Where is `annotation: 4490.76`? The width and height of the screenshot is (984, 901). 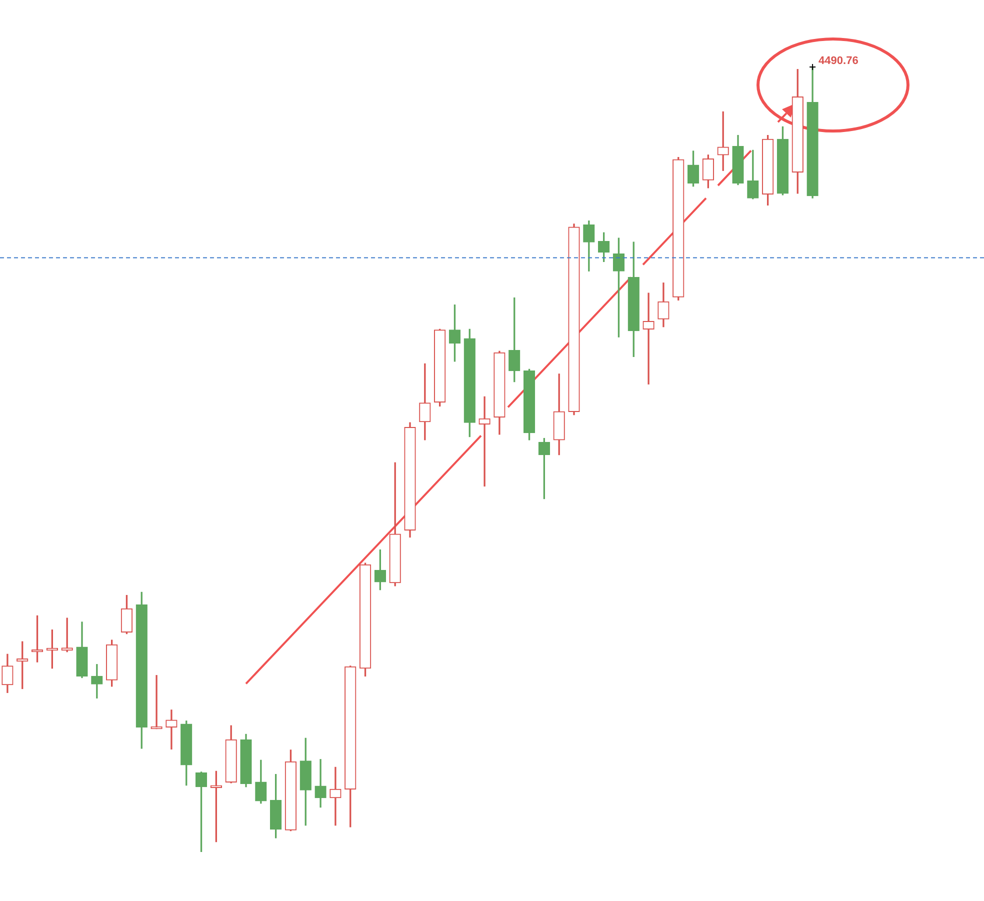
annotation: 4490.76 is located at coordinates (838, 61).